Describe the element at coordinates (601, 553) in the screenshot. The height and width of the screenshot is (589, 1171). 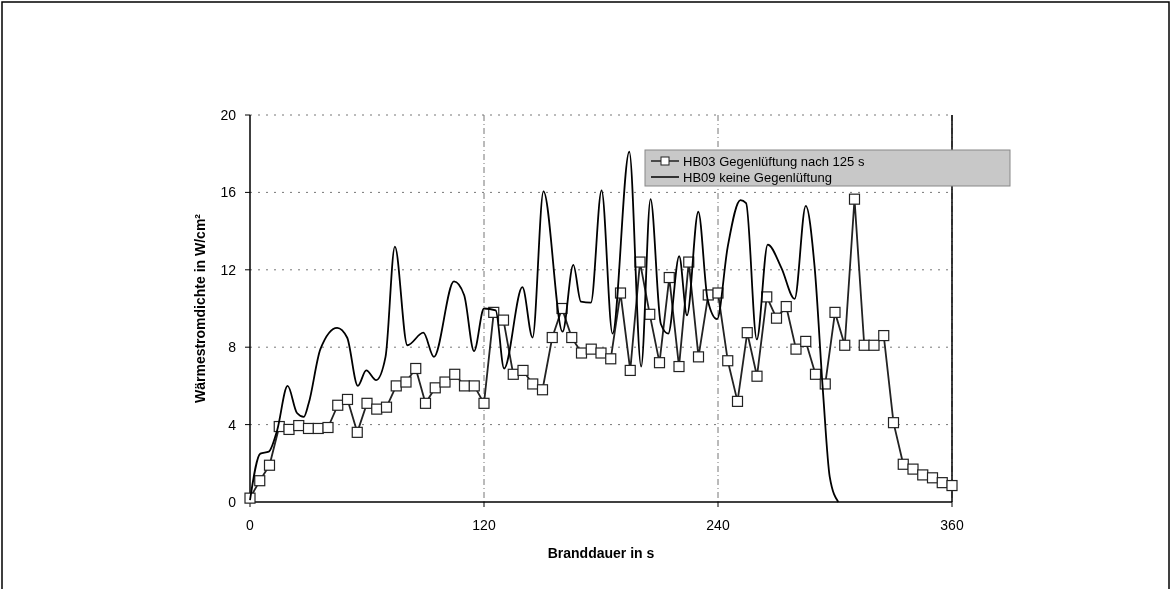
I see `x-axis-title: Branddauer in s` at that location.